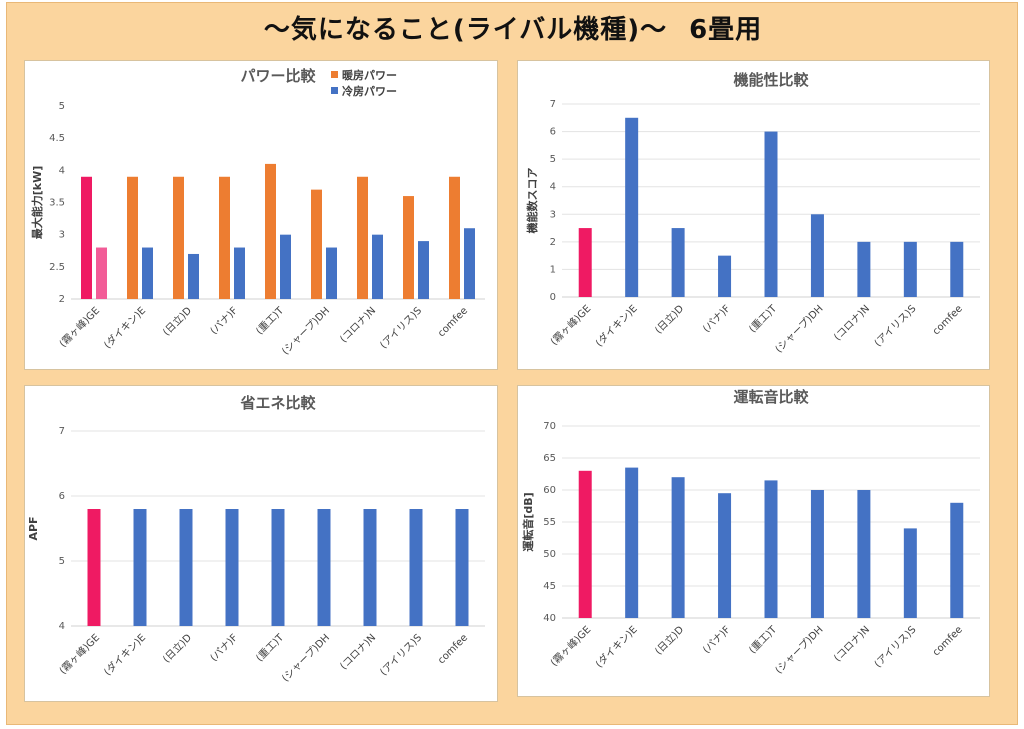 The width and height of the screenshot is (1024, 729). Describe the element at coordinates (549, 426) in the screenshot. I see `y-tick-label: 70` at that location.